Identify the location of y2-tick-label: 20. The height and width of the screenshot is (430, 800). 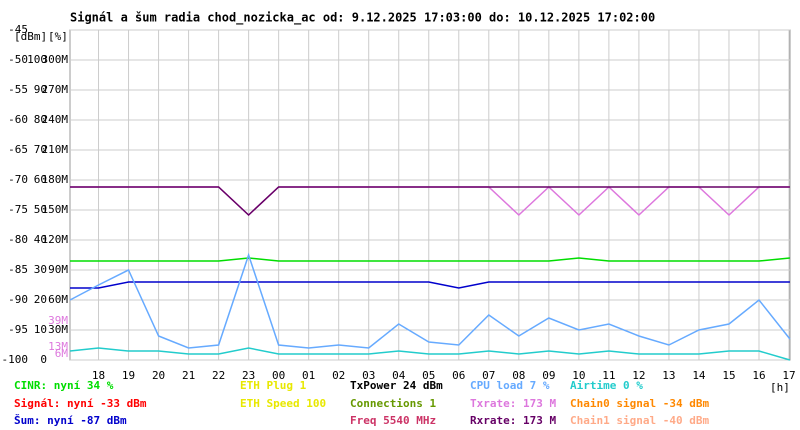
(40, 299).